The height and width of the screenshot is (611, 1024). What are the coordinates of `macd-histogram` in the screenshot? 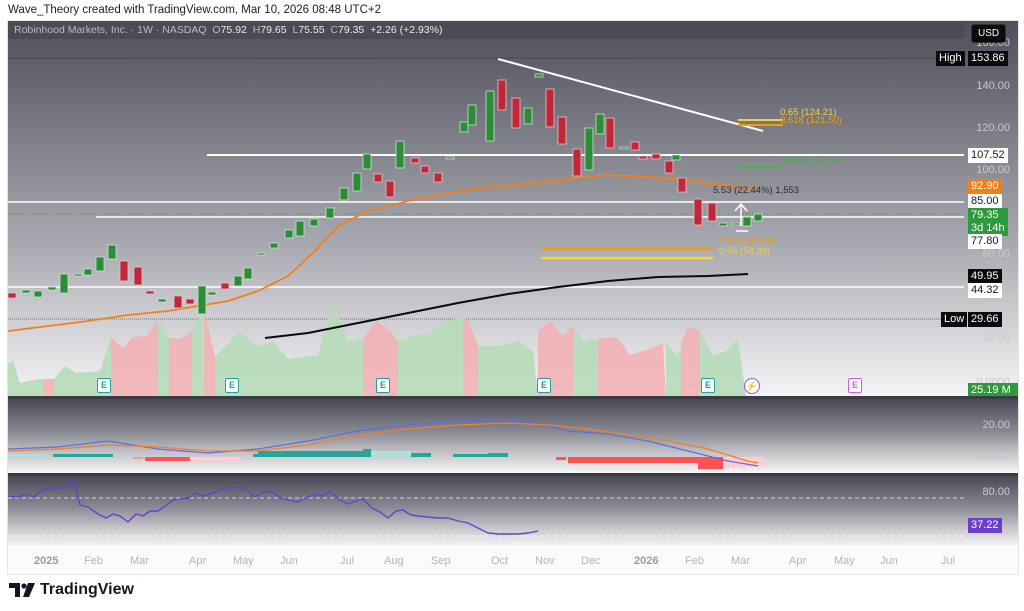 It's located at (385, 459).